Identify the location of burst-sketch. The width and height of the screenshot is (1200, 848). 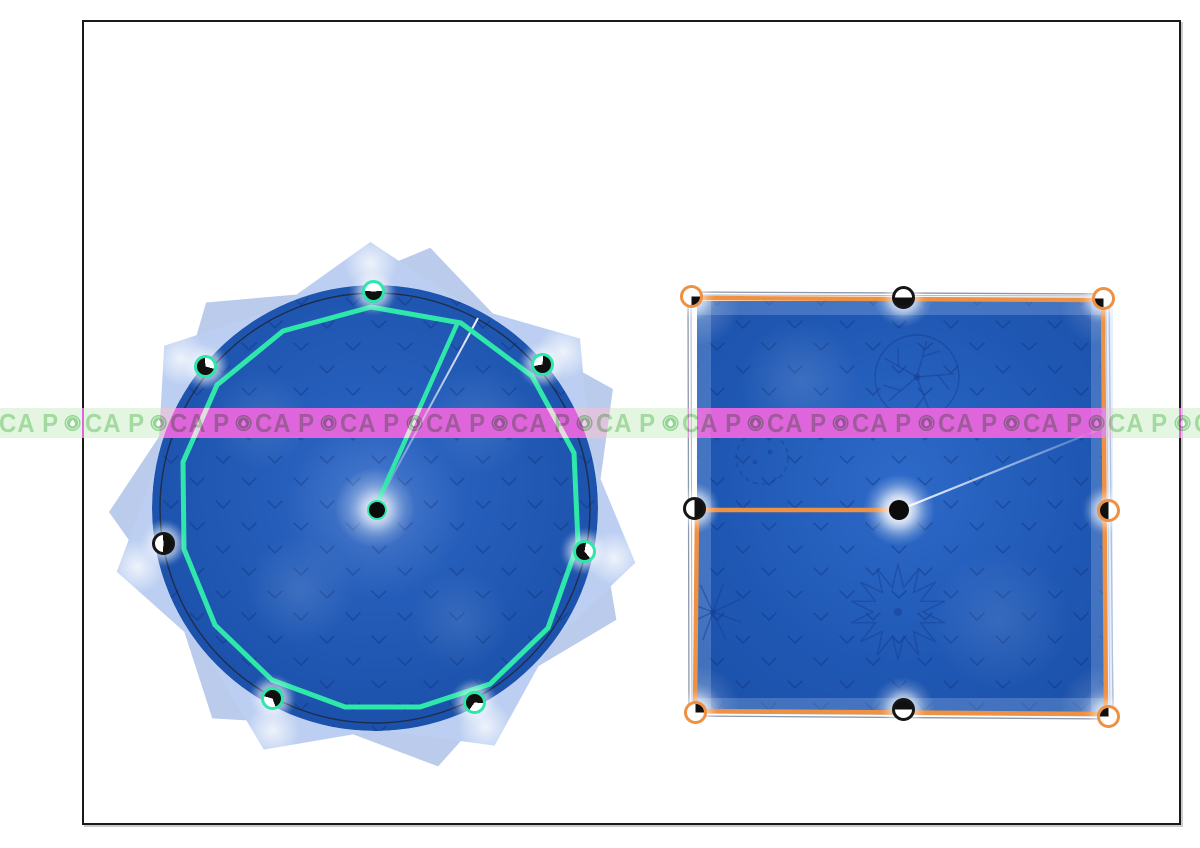
(898, 612).